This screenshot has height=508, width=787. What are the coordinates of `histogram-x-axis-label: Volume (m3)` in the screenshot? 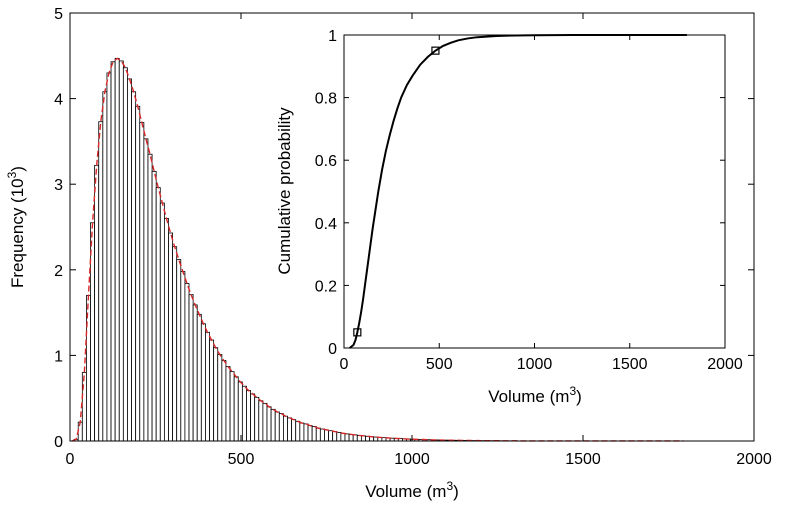 It's located at (412, 490).